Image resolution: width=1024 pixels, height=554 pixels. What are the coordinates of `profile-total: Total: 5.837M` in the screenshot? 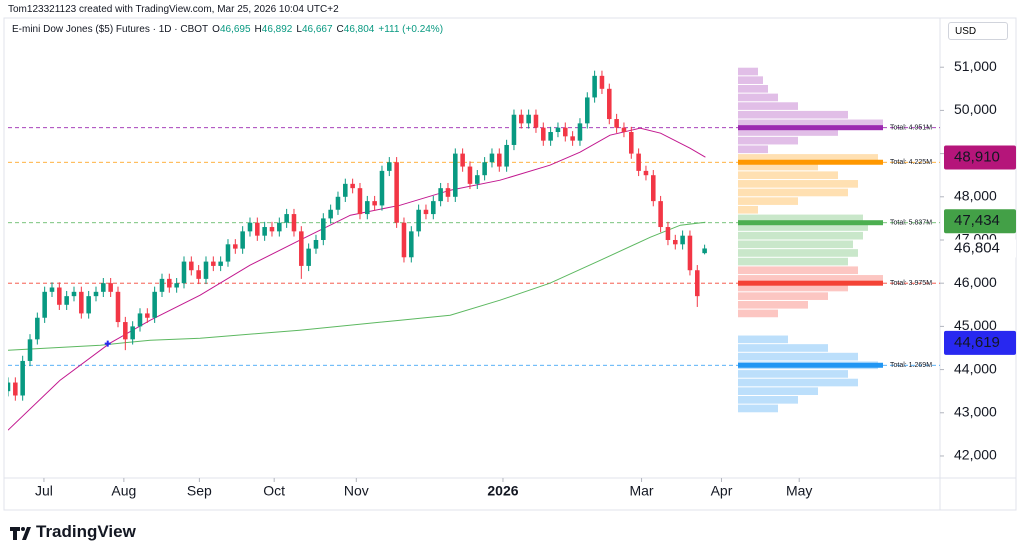 It's located at (911, 223).